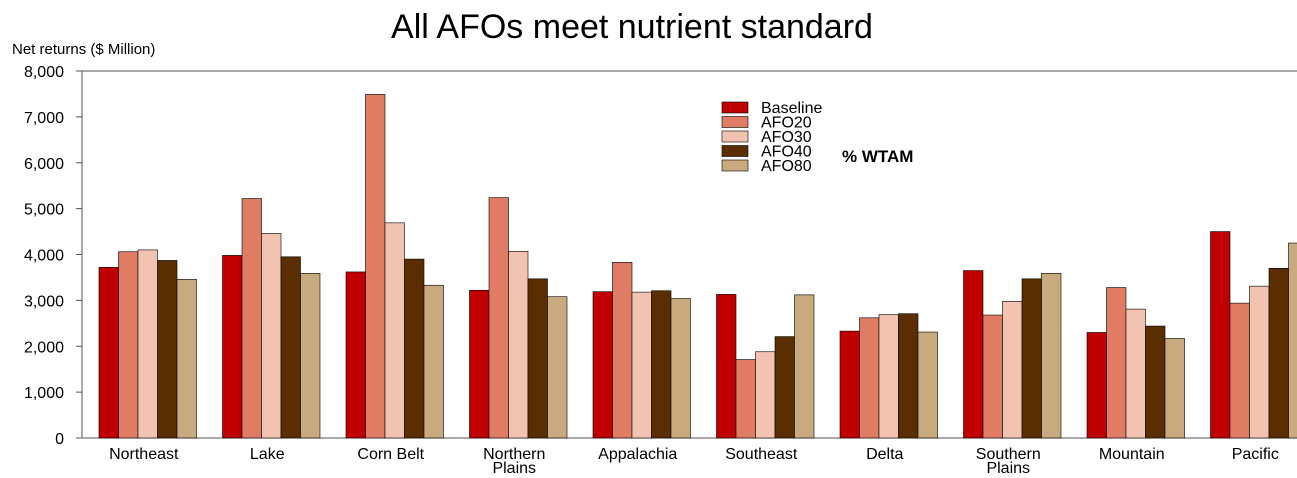 This screenshot has height=478, width=1297. I want to click on y-tick-label: 8,000, so click(44, 72).